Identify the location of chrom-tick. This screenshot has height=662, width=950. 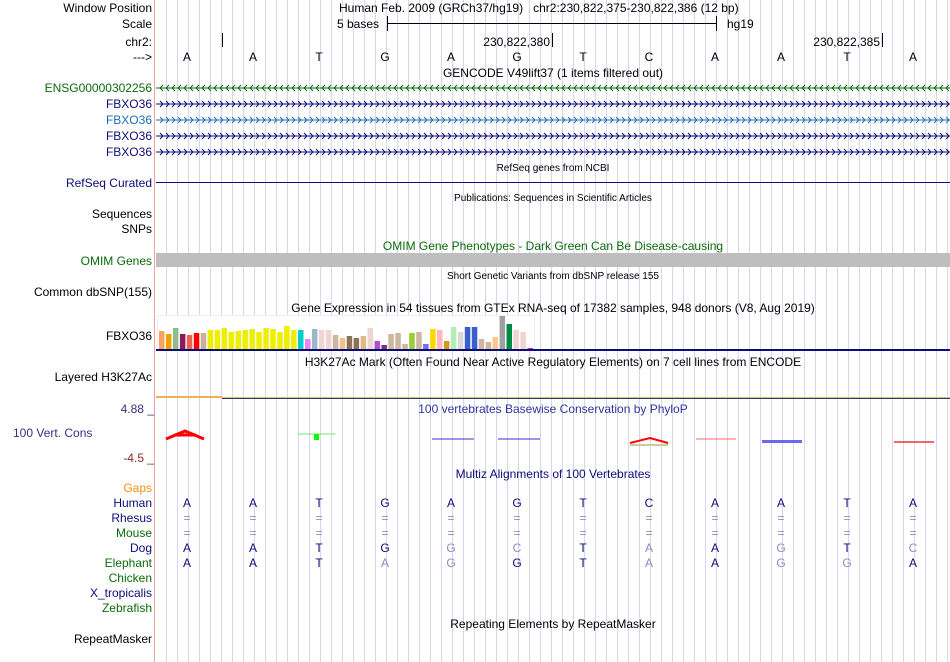
(552, 40).